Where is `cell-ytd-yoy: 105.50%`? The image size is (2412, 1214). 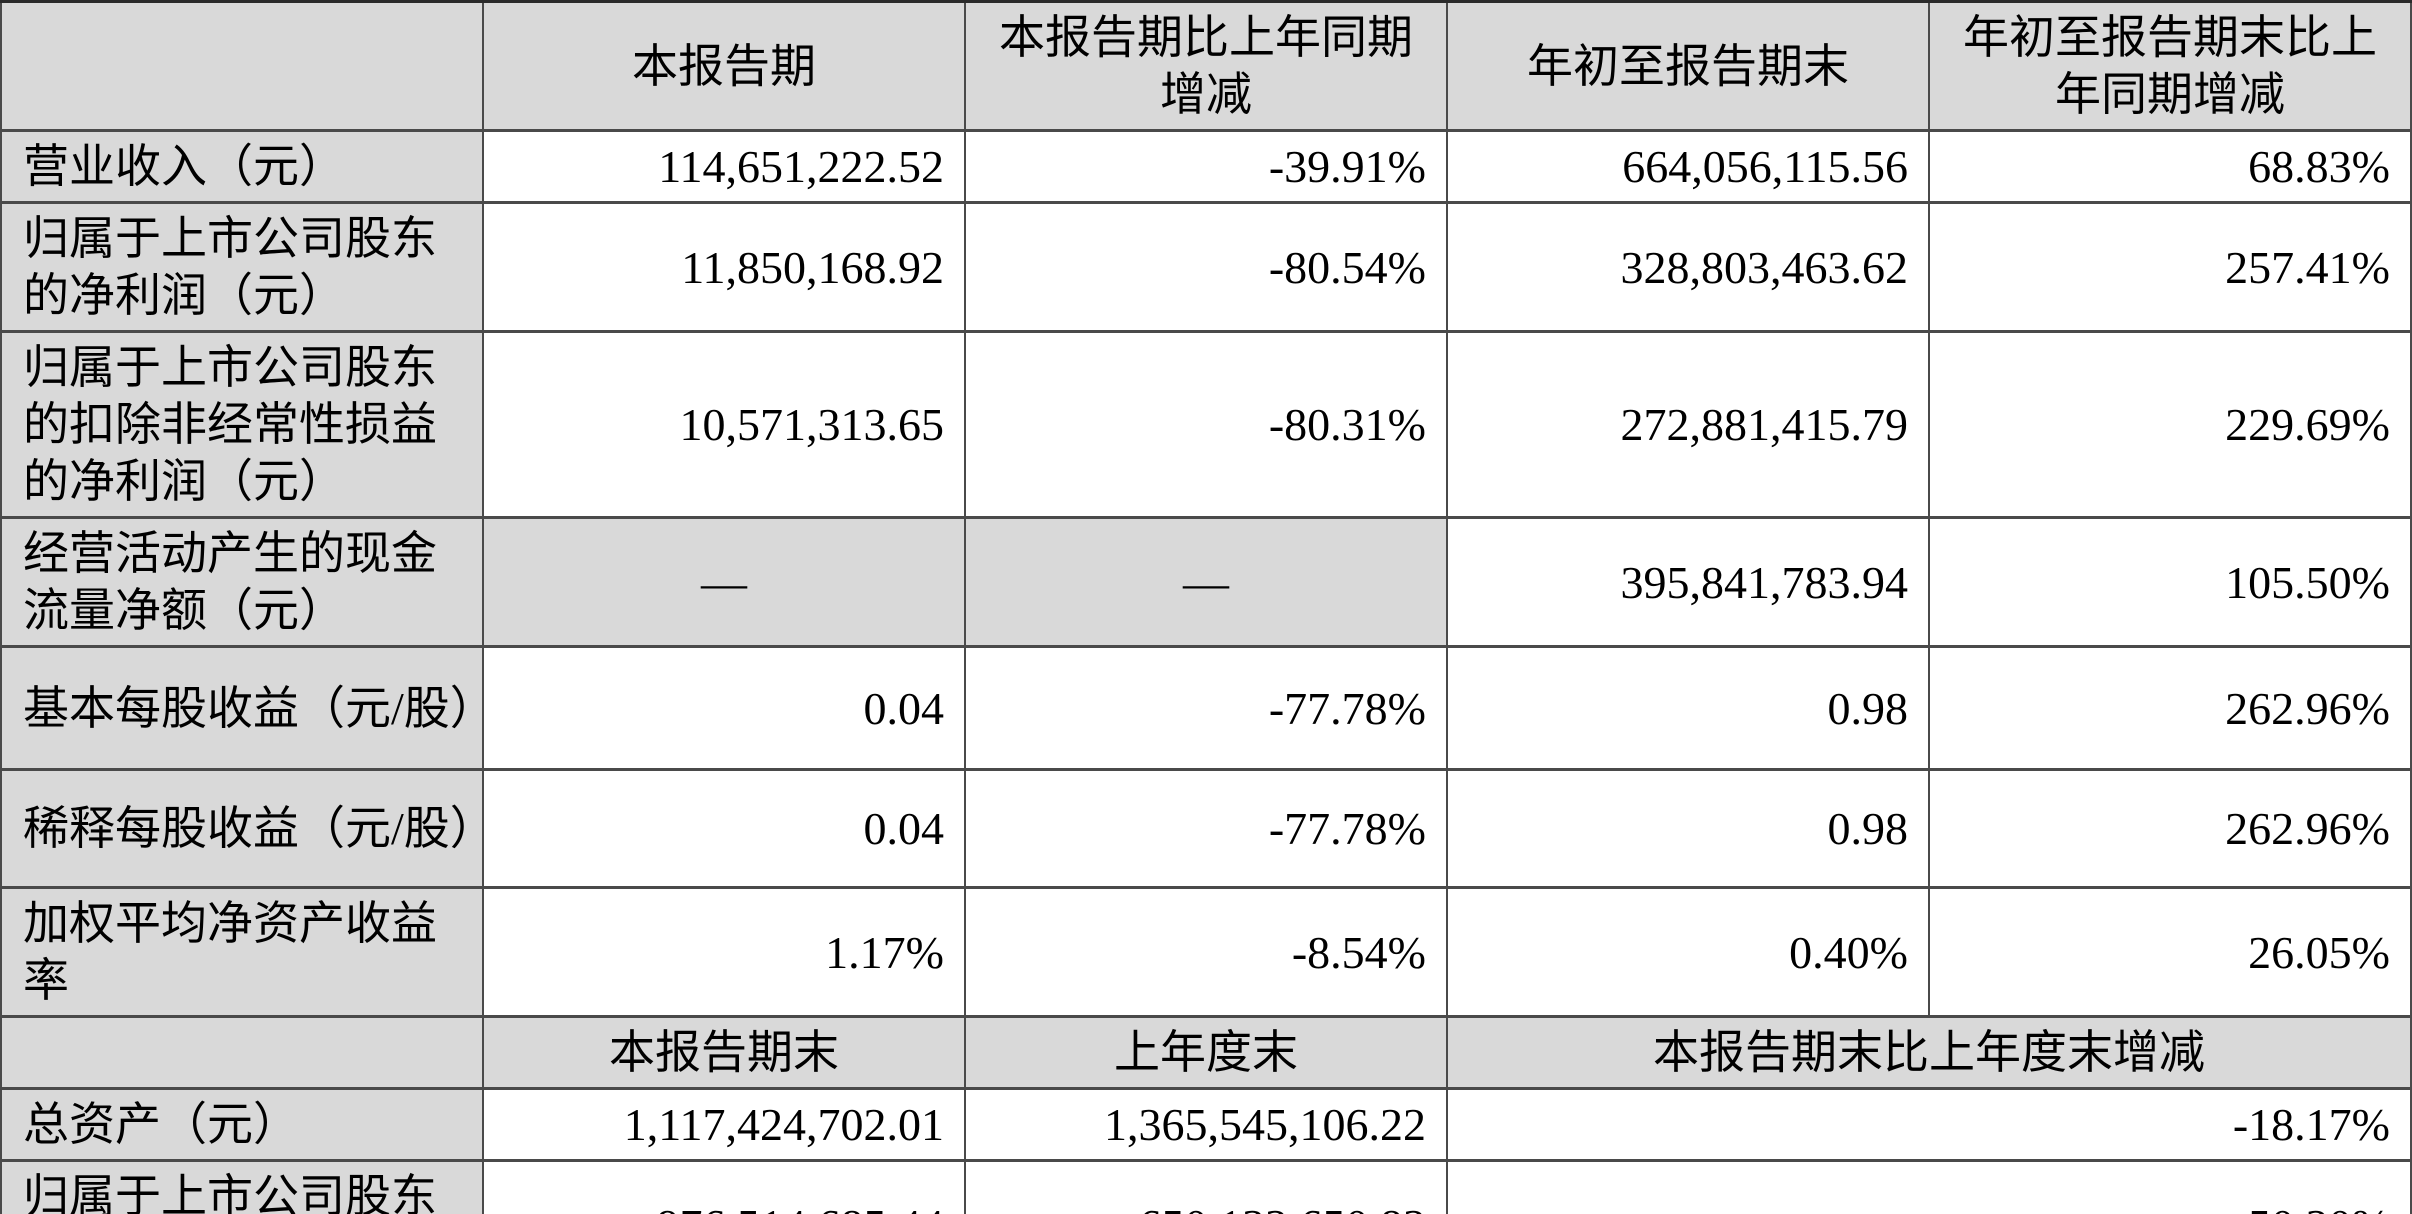
cell-ytd-yoy: 105.50% is located at coordinates (2170, 582).